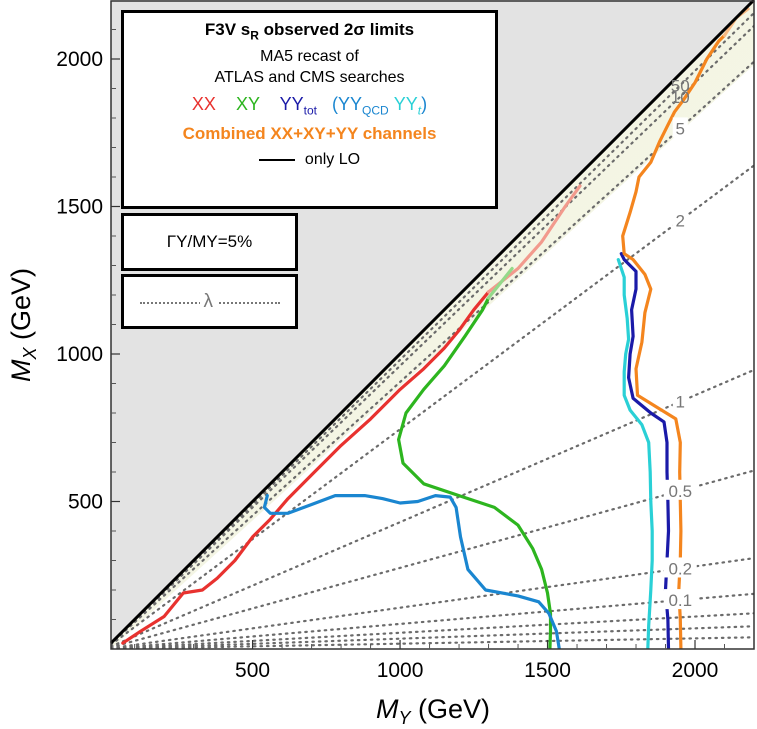 This screenshot has height=729, width=757. Describe the element at coordinates (79, 207) in the screenshot. I see `y-tick-label: 1500` at that location.